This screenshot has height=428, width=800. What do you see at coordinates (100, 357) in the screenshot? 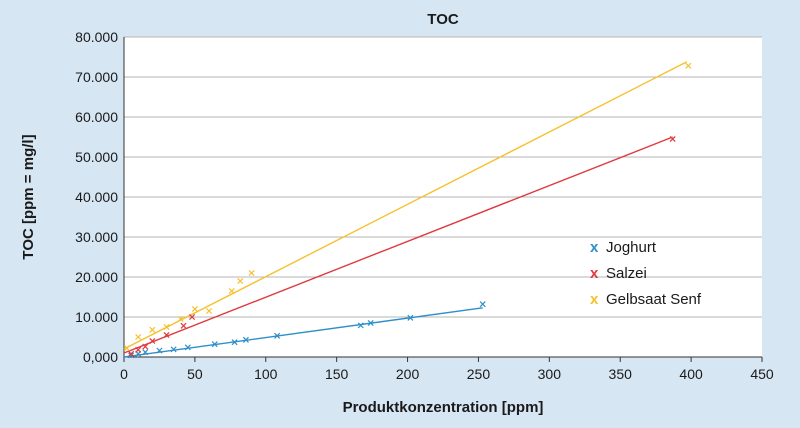
I see `y-tick-label: 0,000` at bounding box center [100, 357].